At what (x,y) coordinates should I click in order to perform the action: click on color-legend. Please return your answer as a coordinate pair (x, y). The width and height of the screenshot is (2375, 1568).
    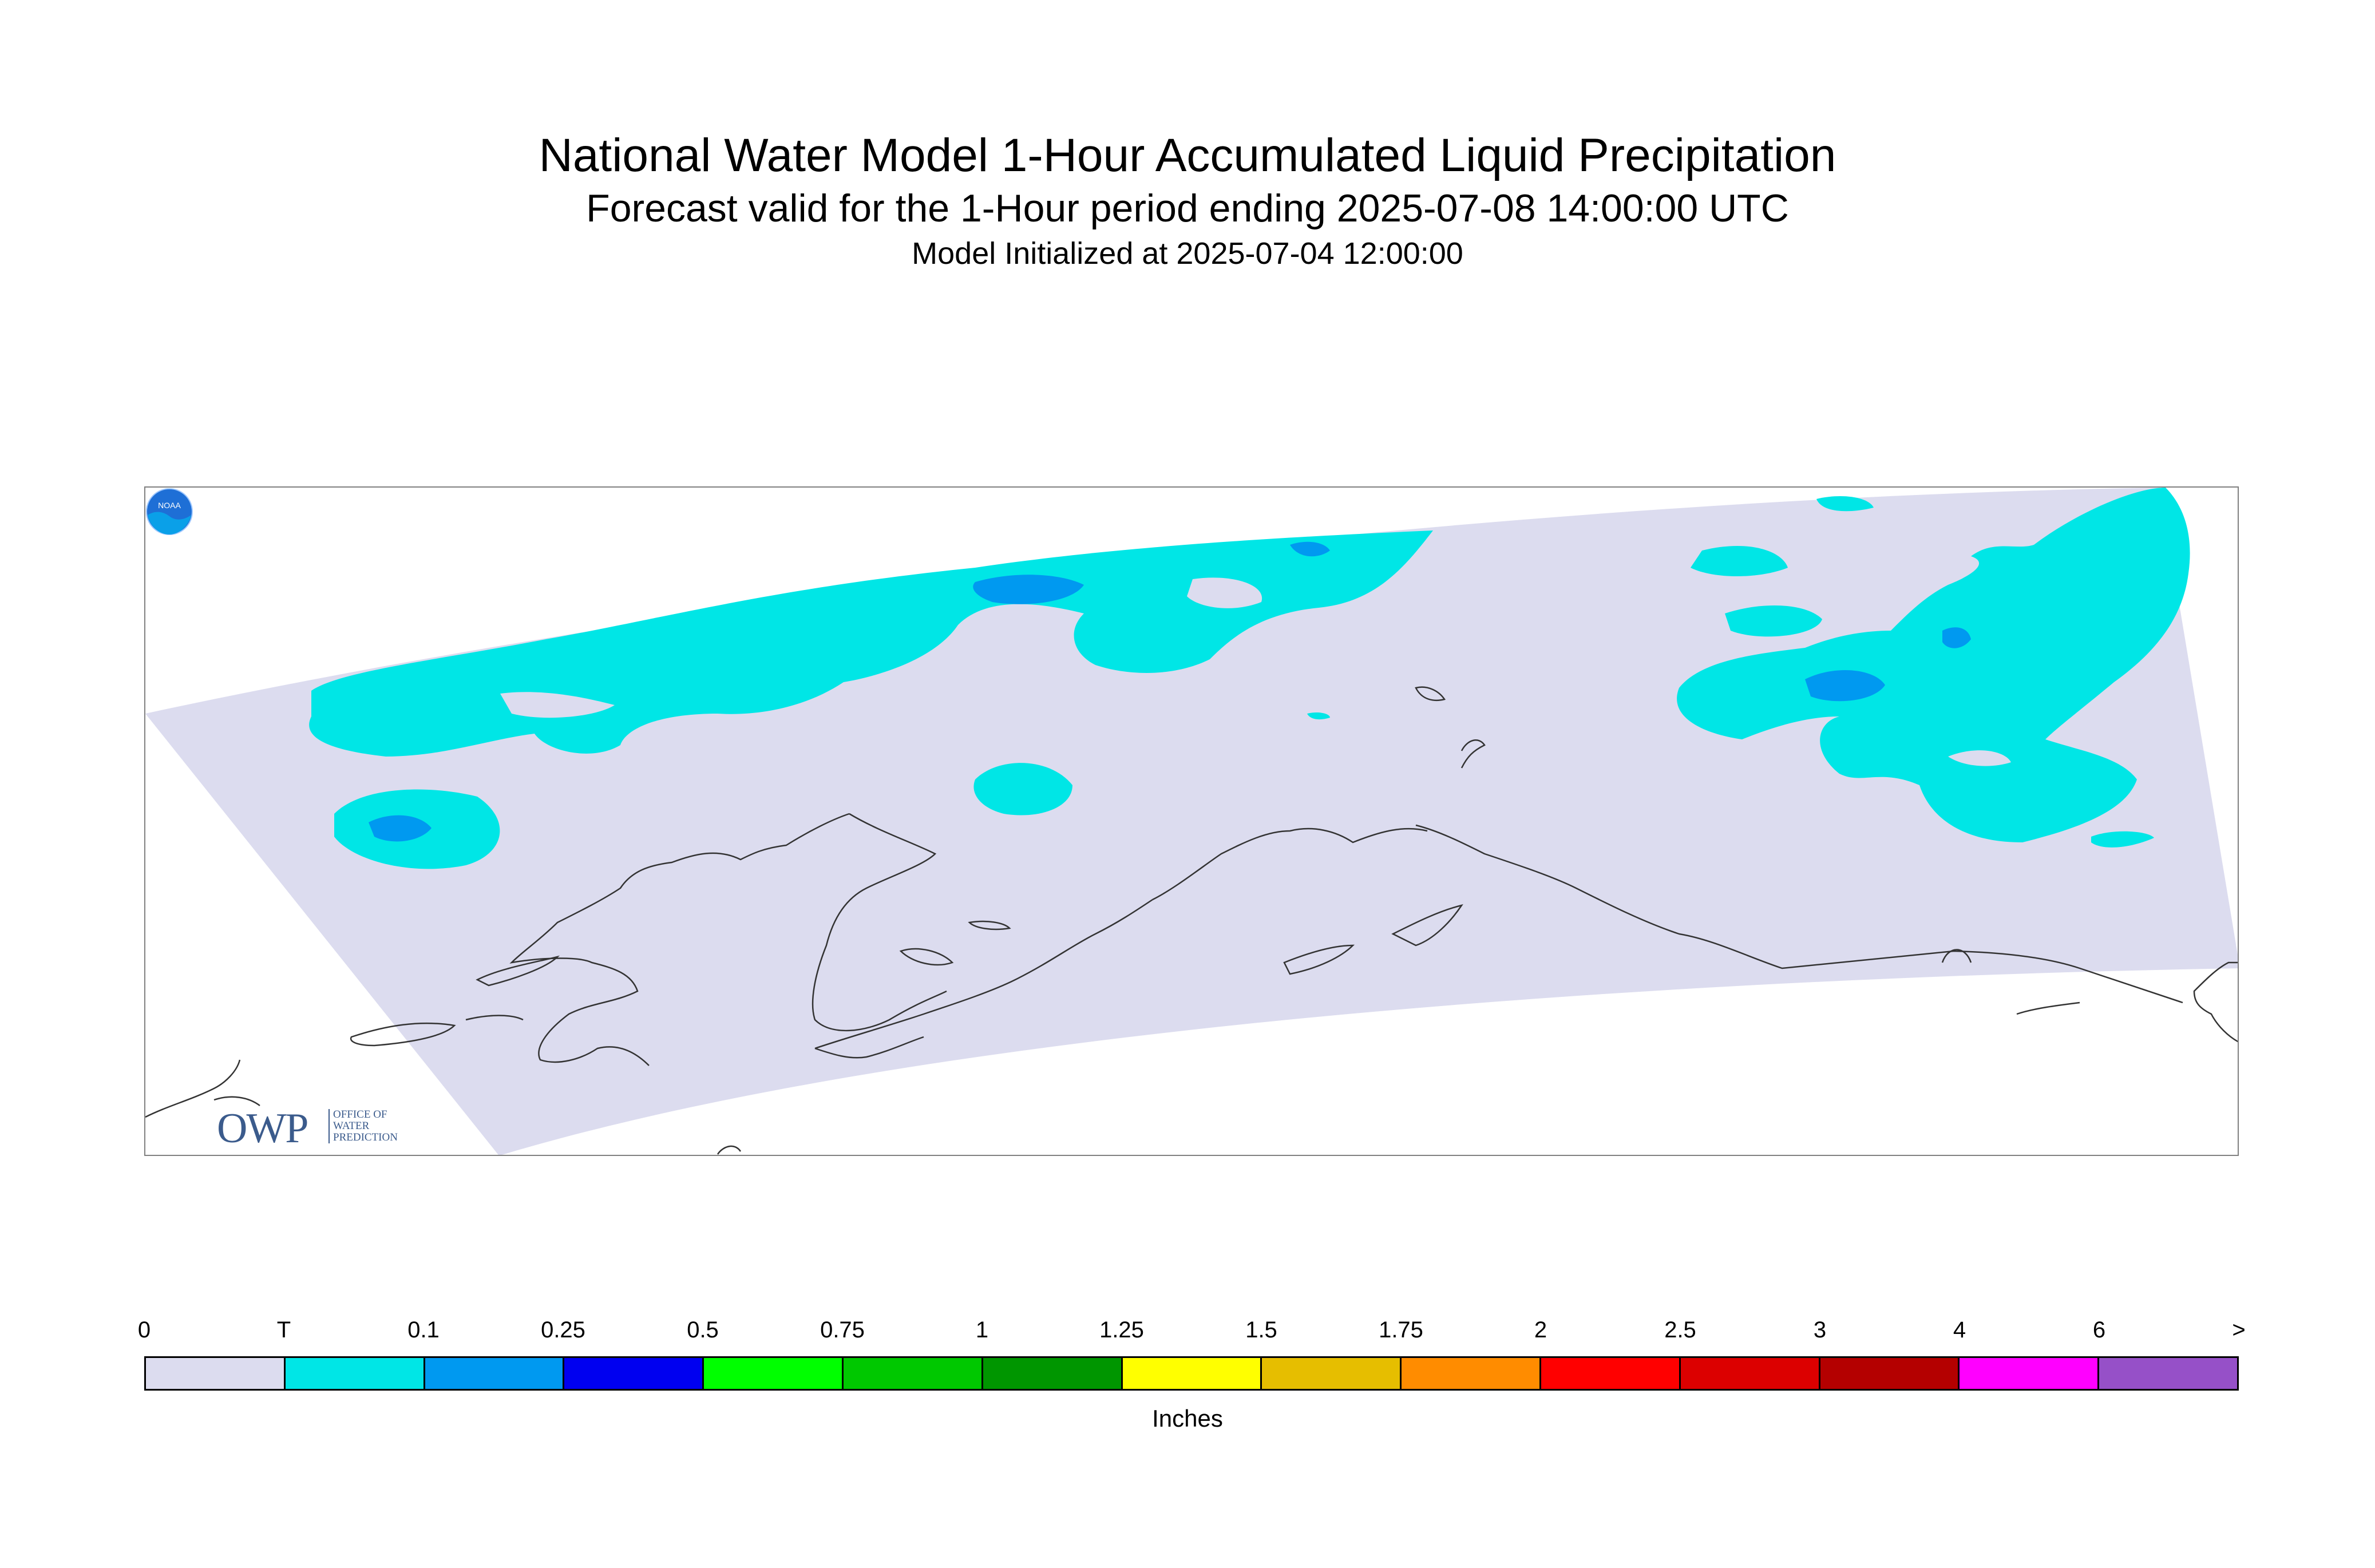
    Looking at the image, I should click on (1191, 1373).